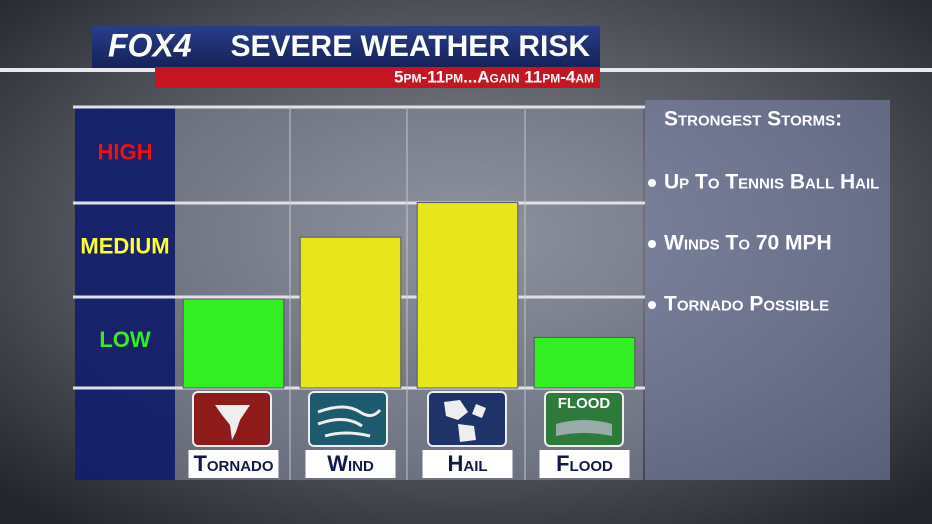 This screenshot has height=524, width=932. What do you see at coordinates (494, 76) in the screenshot?
I see `chart-subtitle: 5pm-11pm...Again 11pm-4am` at bounding box center [494, 76].